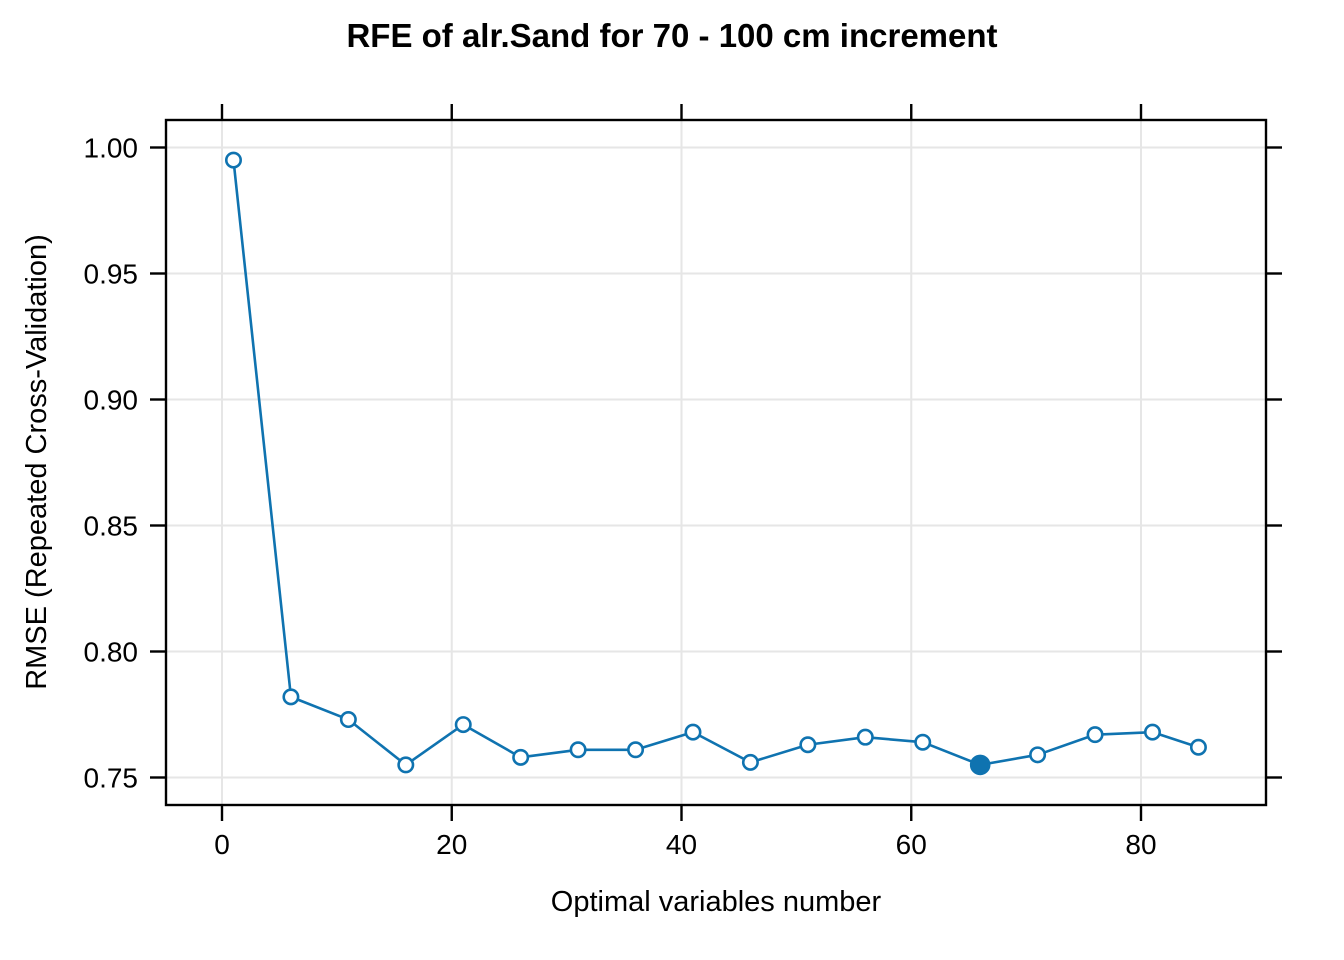  What do you see at coordinates (911, 844) in the screenshot?
I see `x-tick-label: 60` at bounding box center [911, 844].